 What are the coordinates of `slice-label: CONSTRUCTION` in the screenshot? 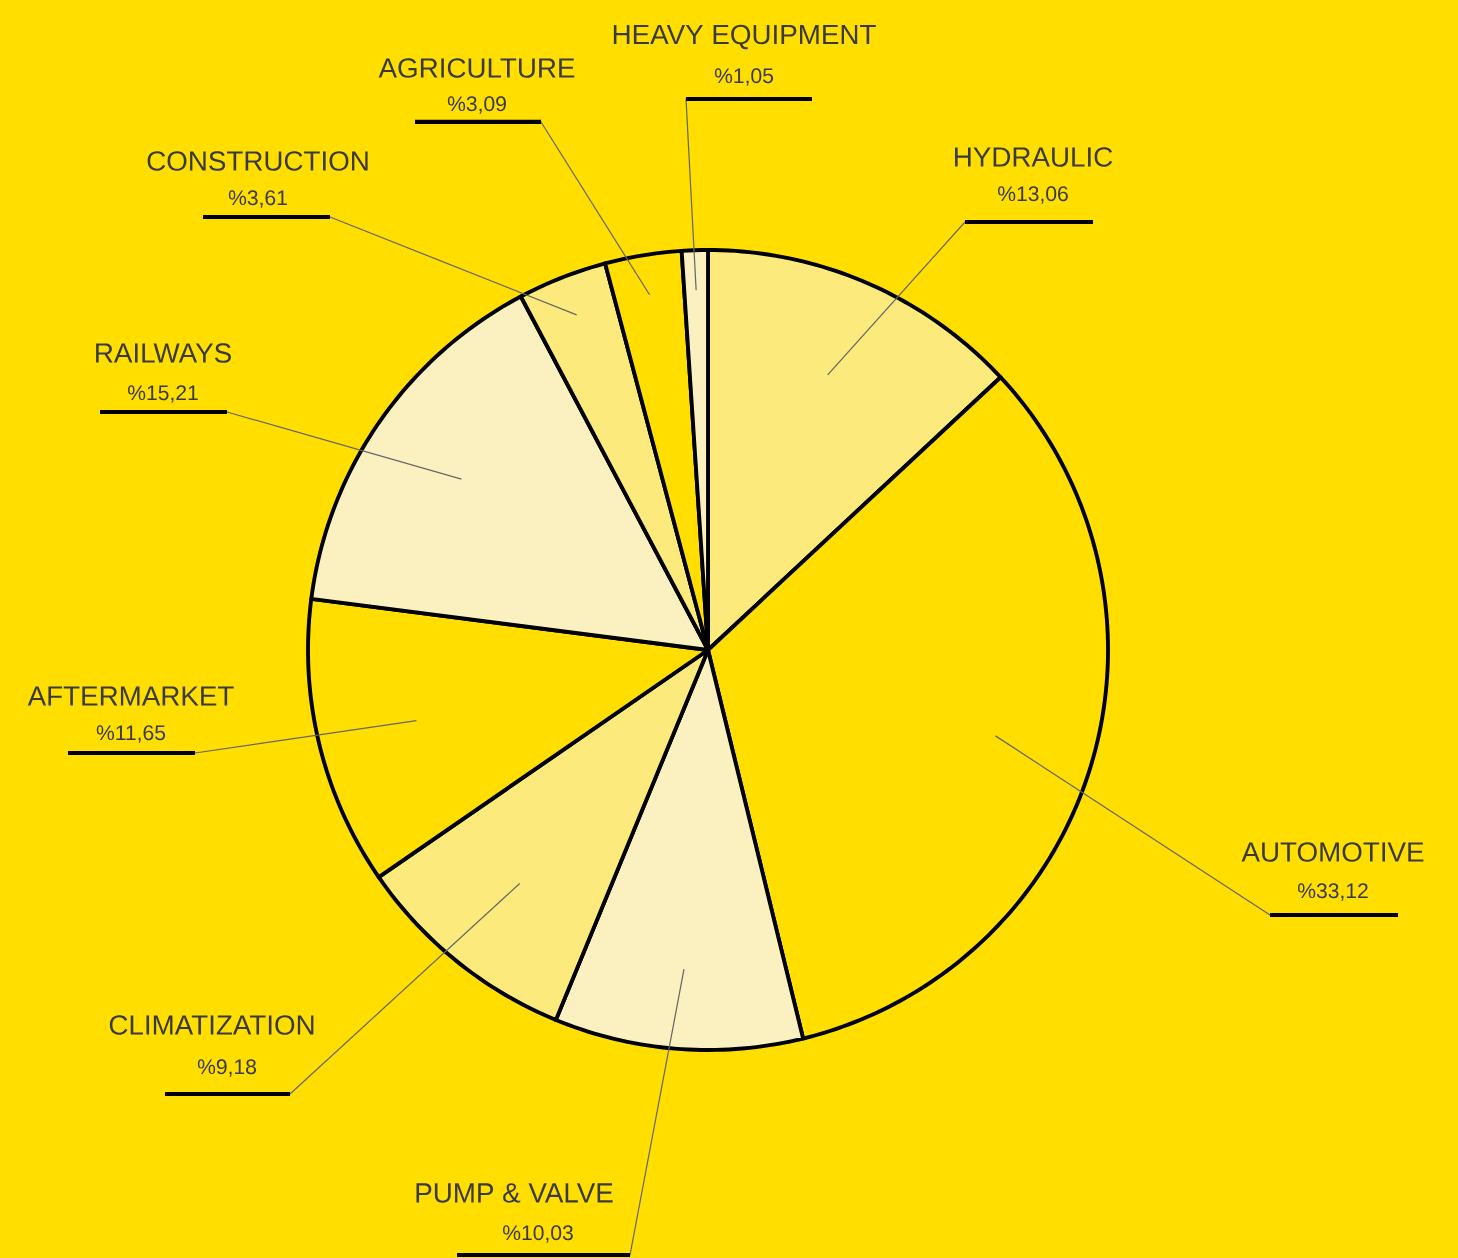 It's located at (257, 161).